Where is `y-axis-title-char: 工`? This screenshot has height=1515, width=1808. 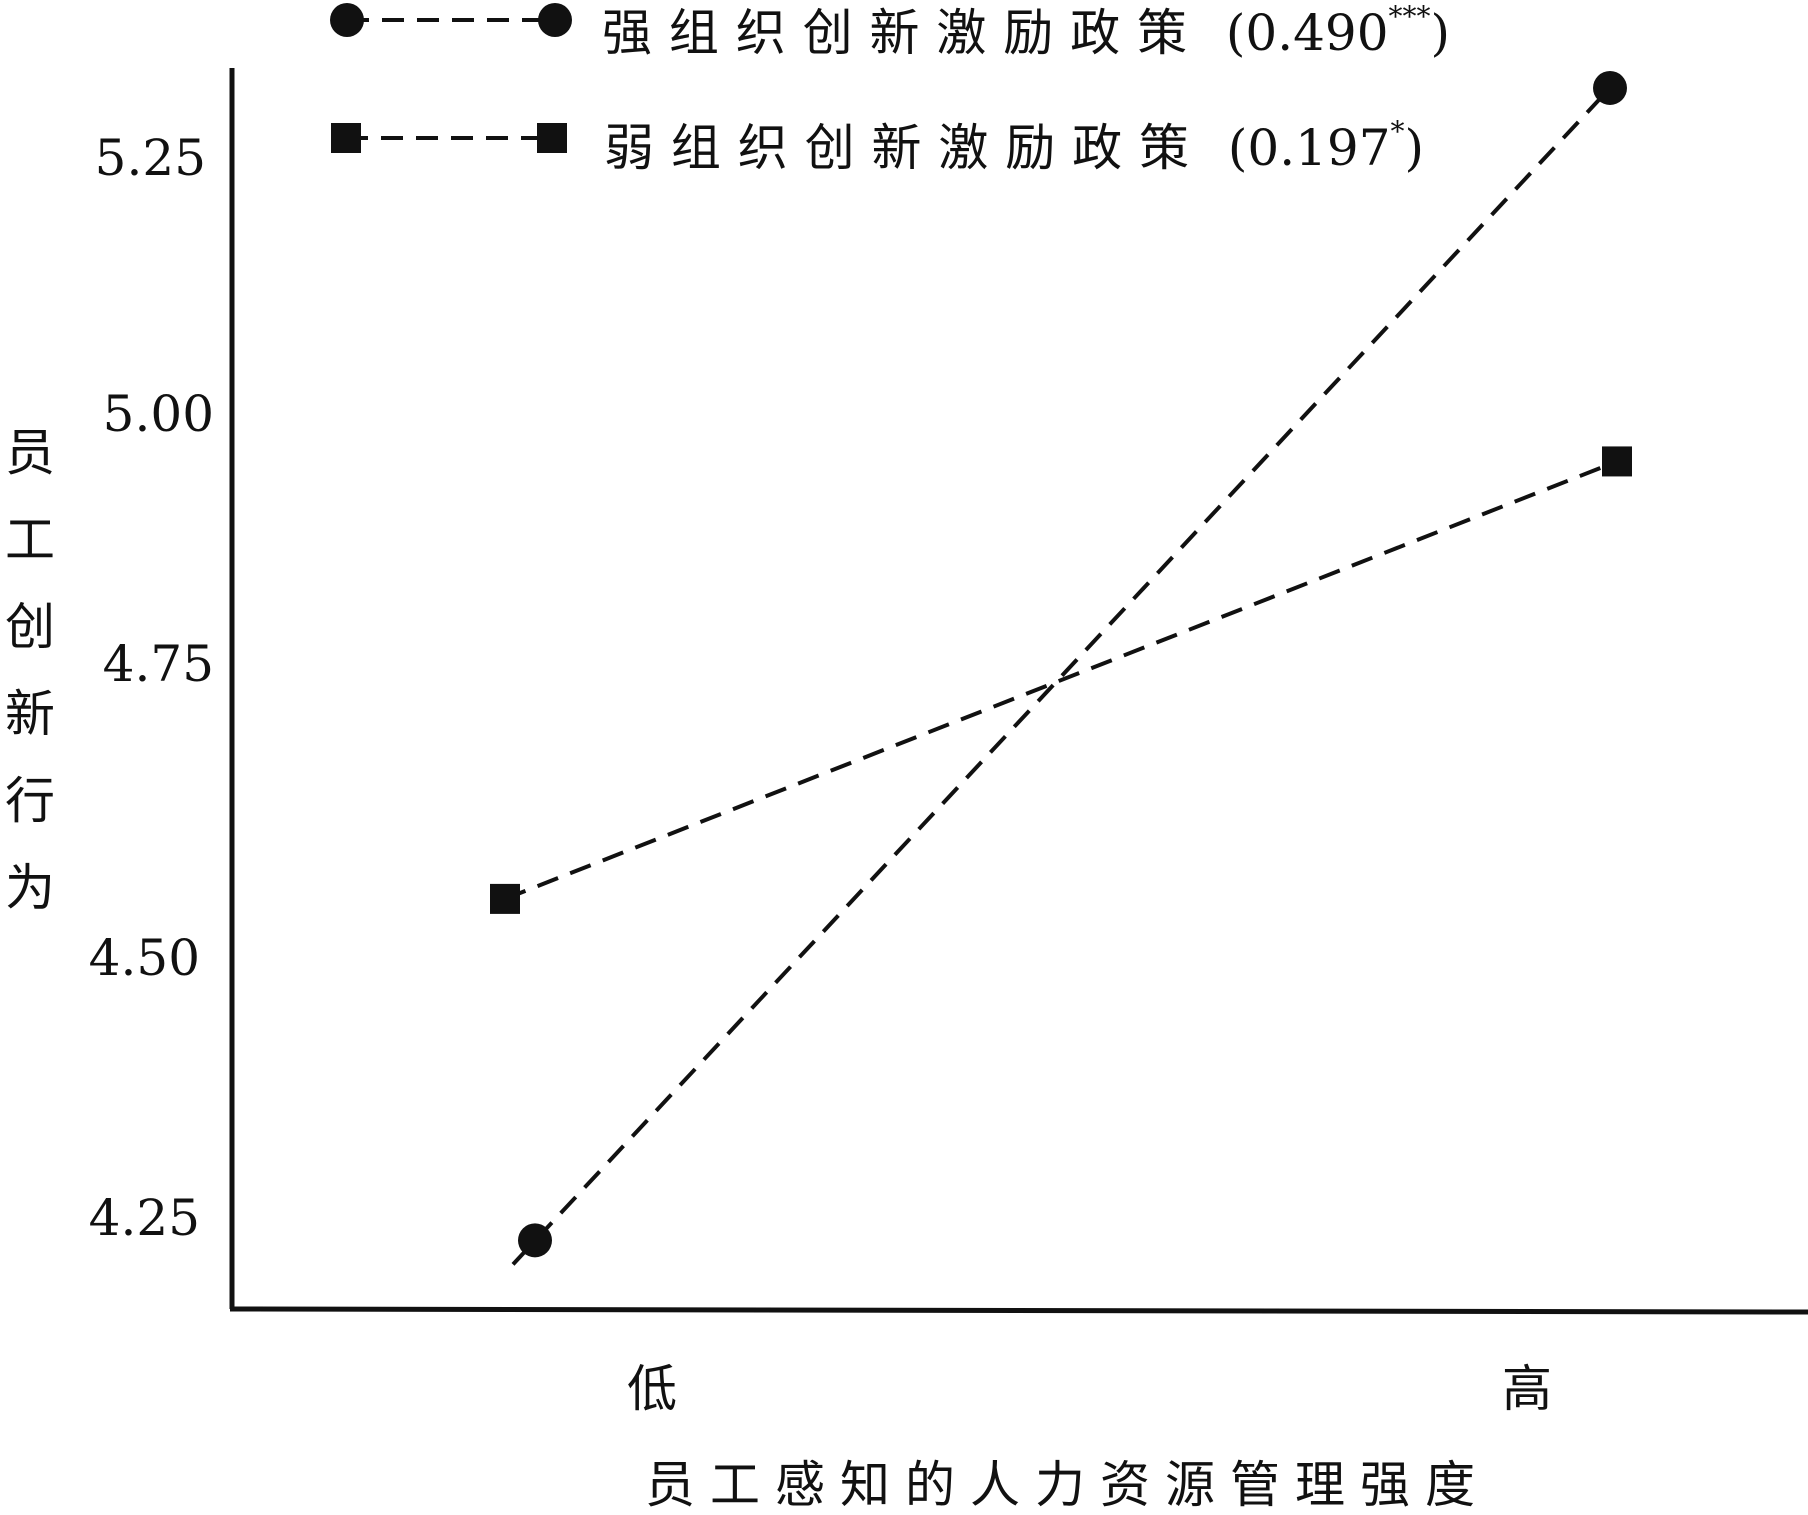
y-axis-title-char: 工 is located at coordinates (30, 540).